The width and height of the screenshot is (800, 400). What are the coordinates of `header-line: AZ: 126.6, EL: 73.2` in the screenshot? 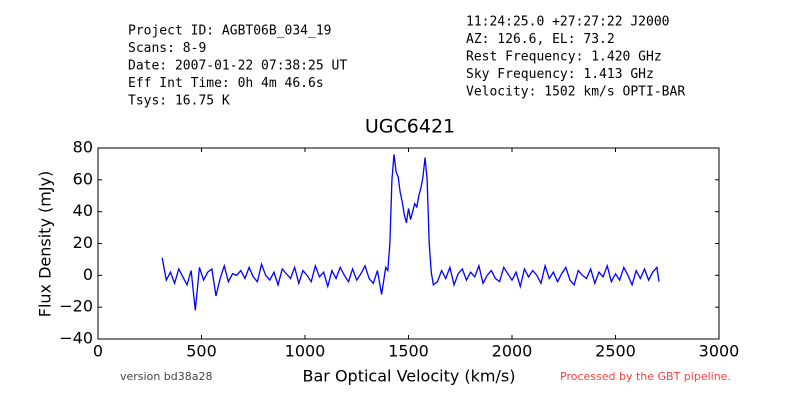 It's located at (540, 39).